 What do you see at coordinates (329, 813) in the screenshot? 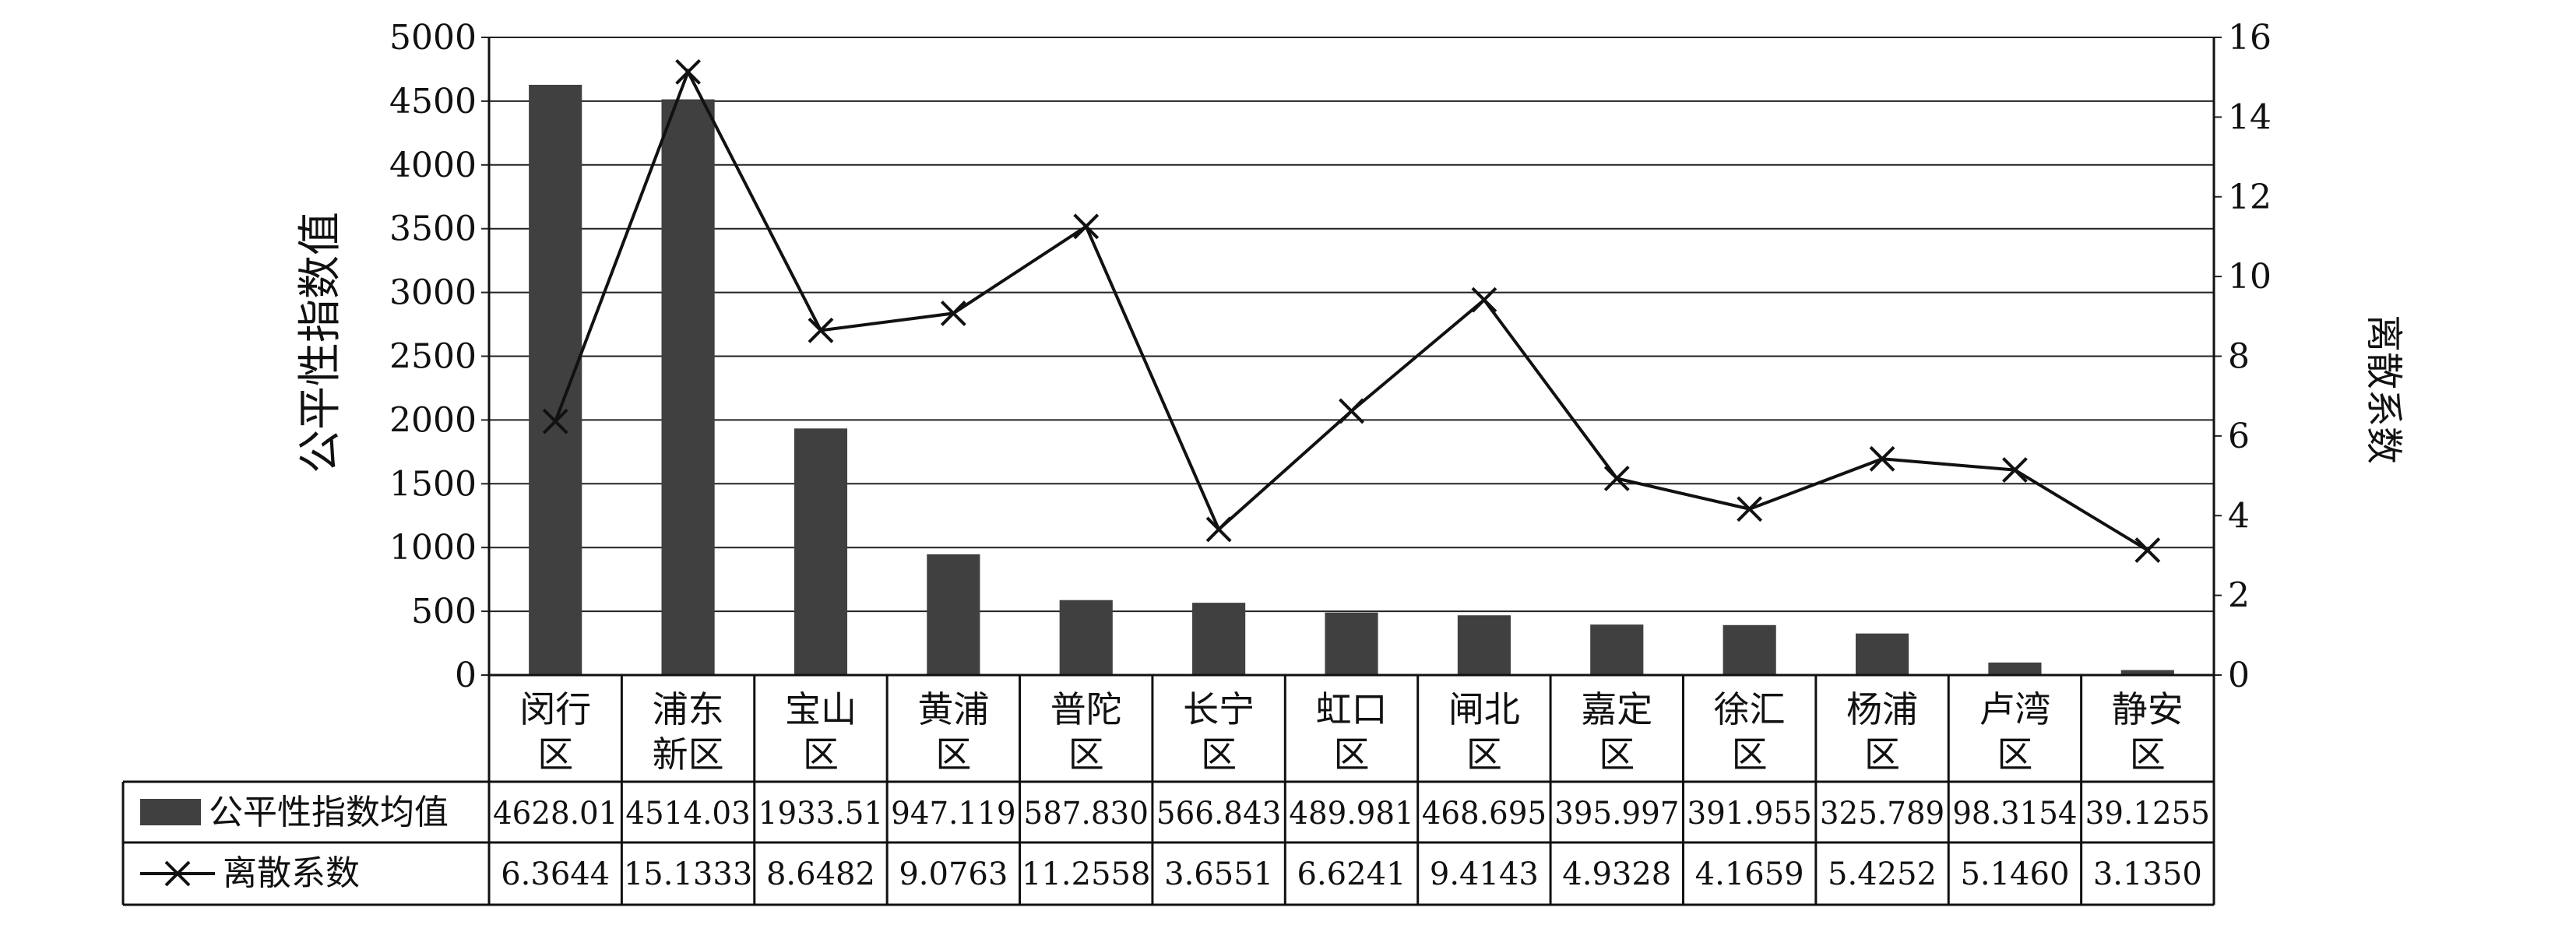
I see `legend-label: 公平性指数均值` at bounding box center [329, 813].